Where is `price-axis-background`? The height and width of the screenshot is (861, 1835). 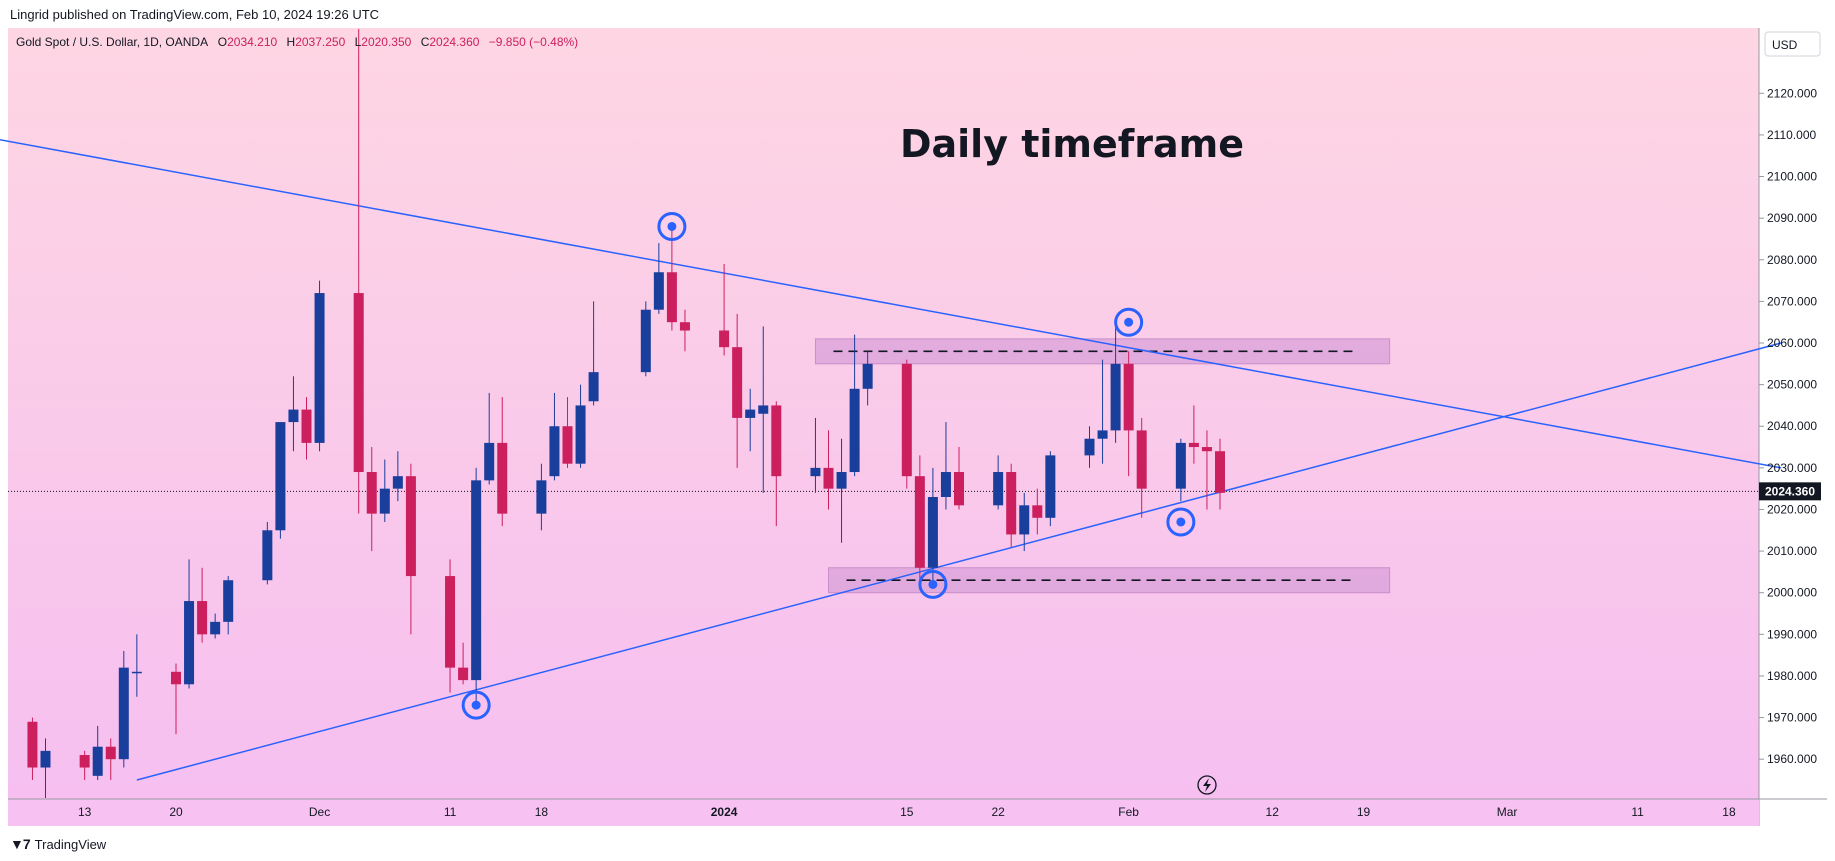 price-axis-background is located at coordinates (1793, 413).